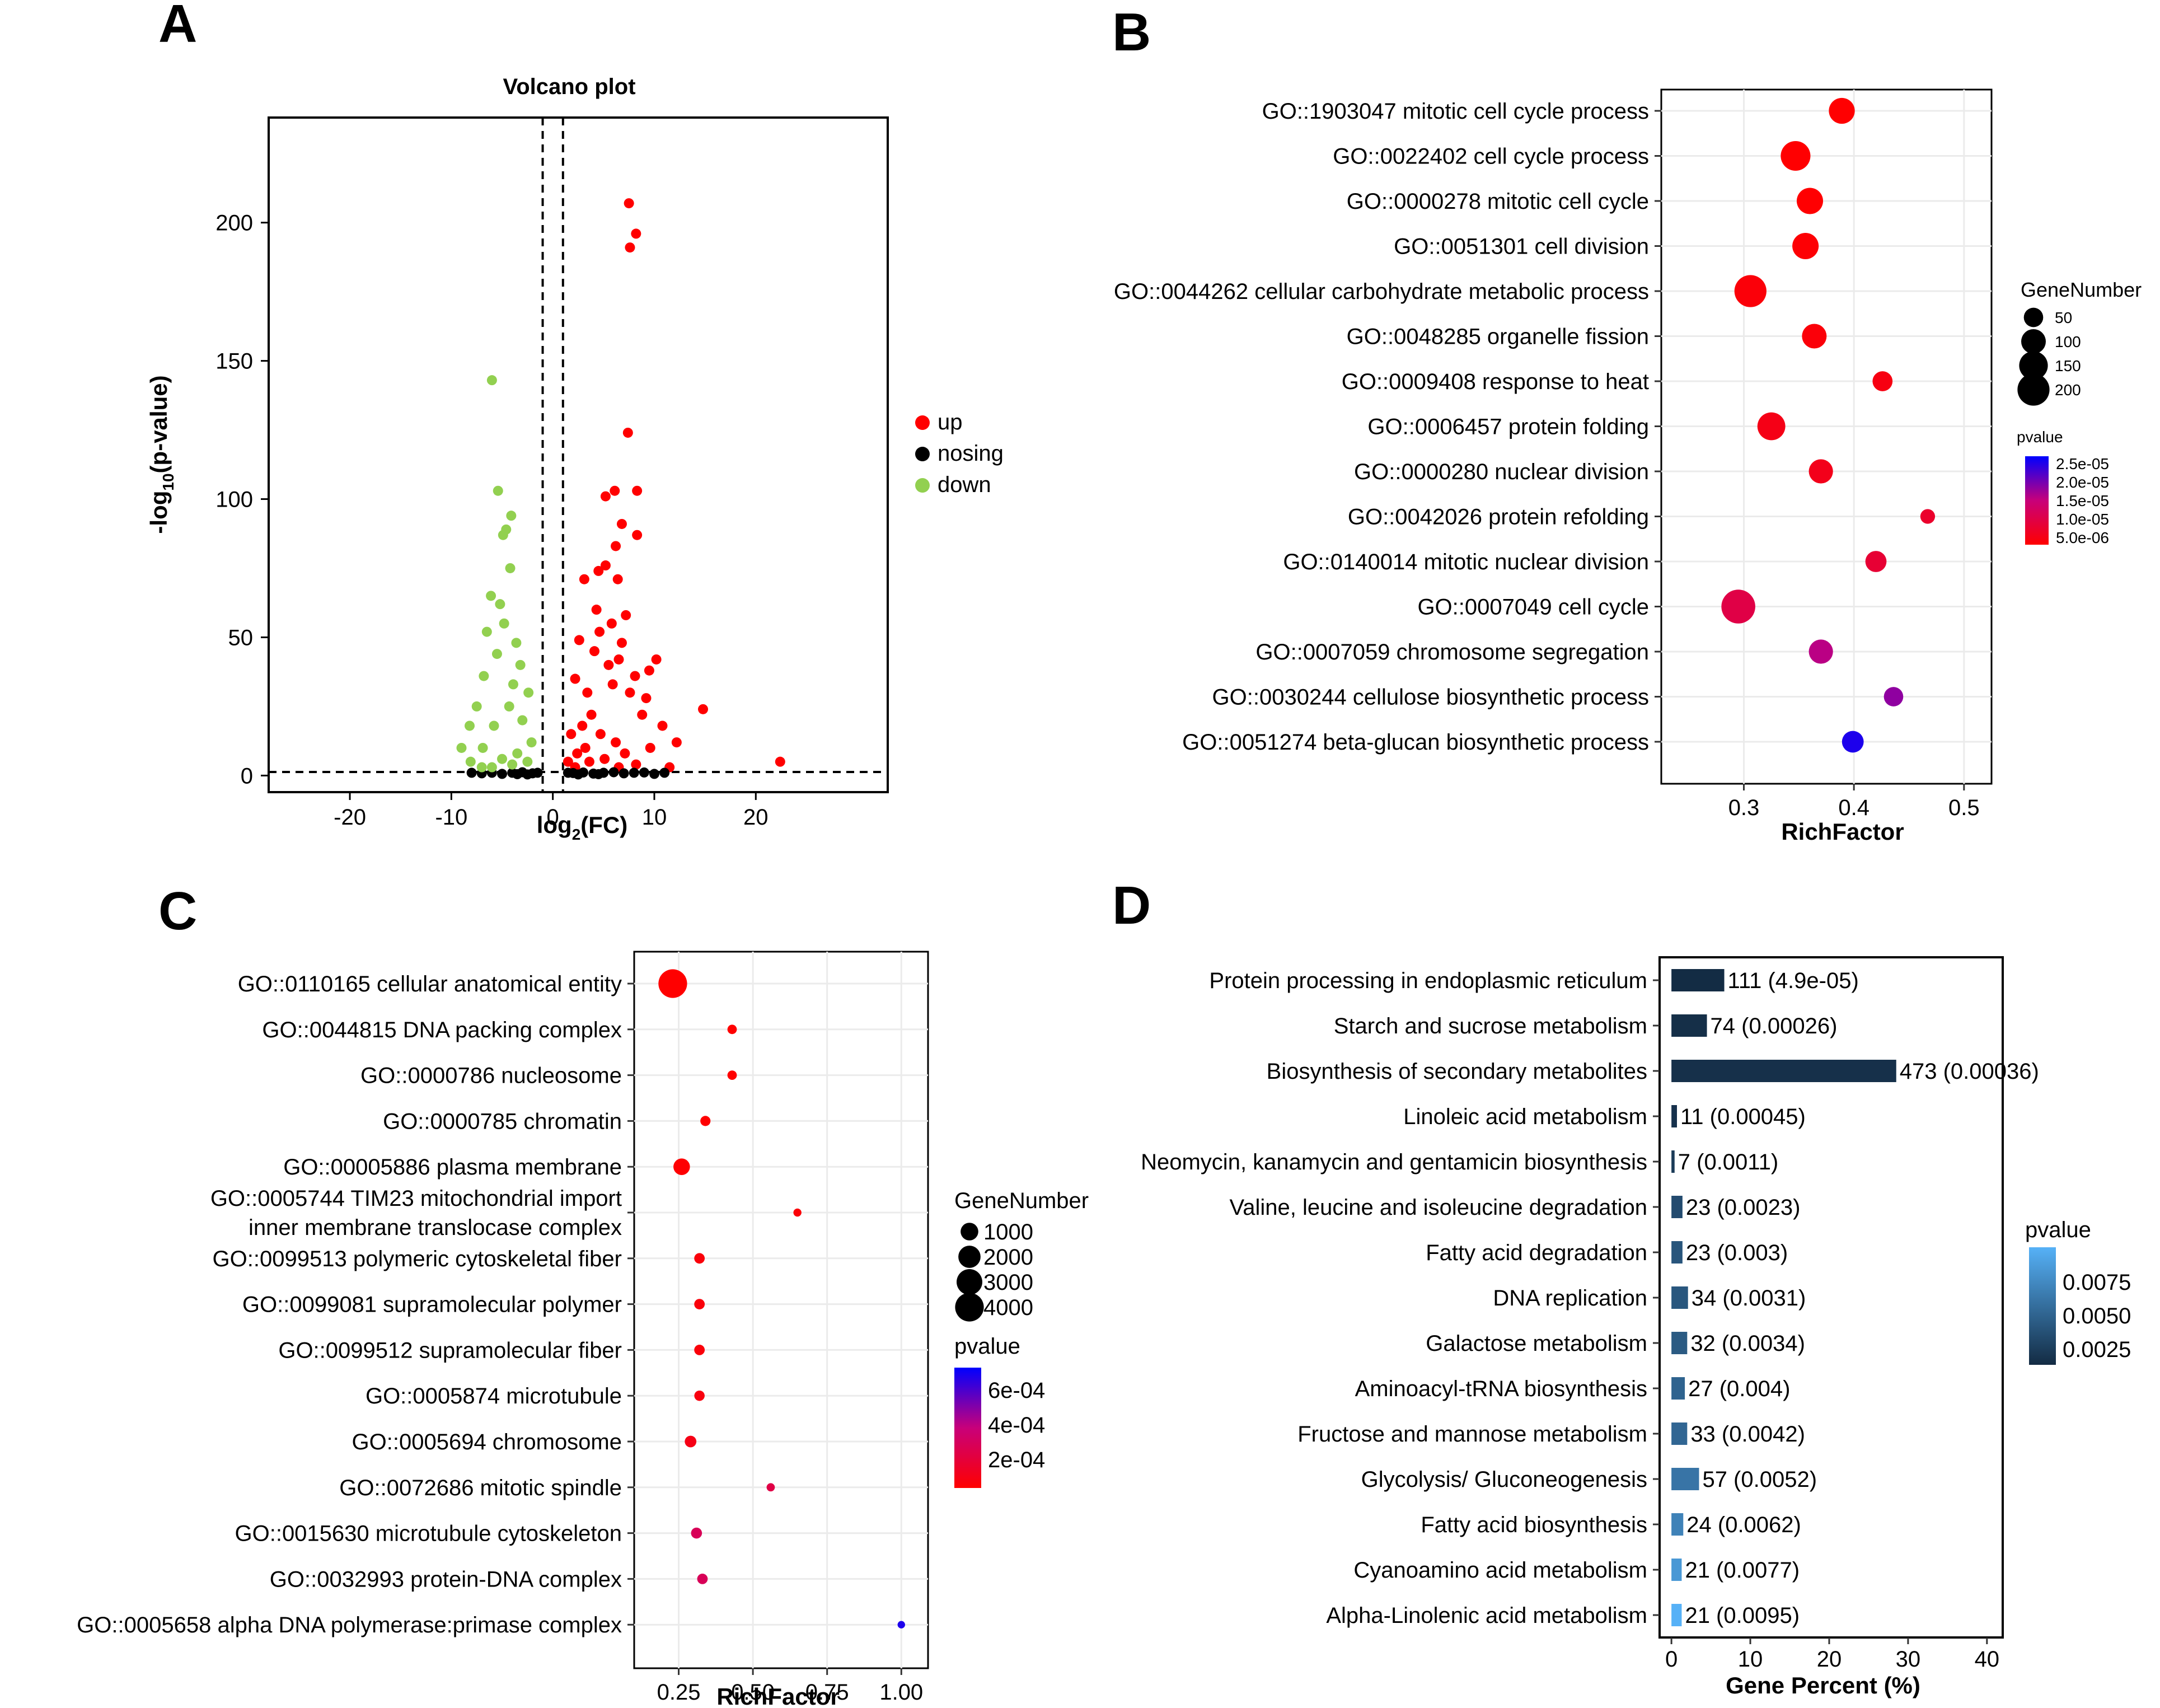 Image resolution: width=2160 pixels, height=1708 pixels. Describe the element at coordinates (1909, 1659) in the screenshot. I see `panel-d-xtick-label: 30` at that location.